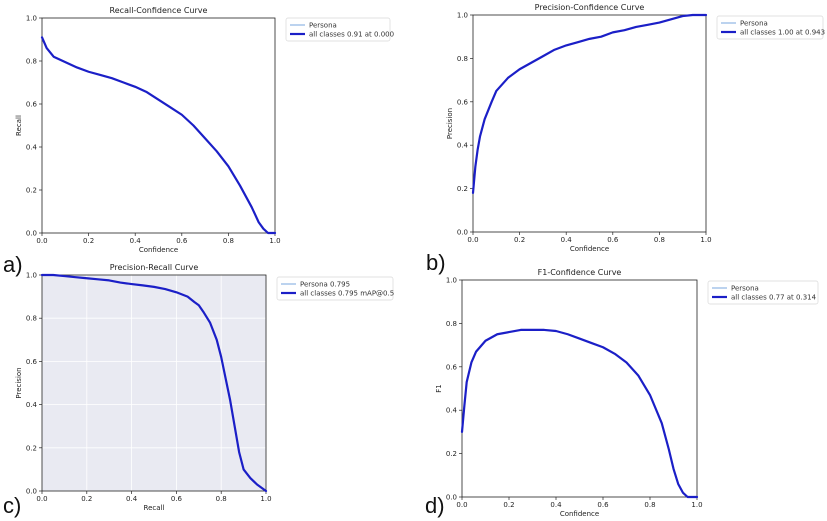  I want to click on legend-label-series-2: all classes 1.00 at 0.943, so click(782, 32).